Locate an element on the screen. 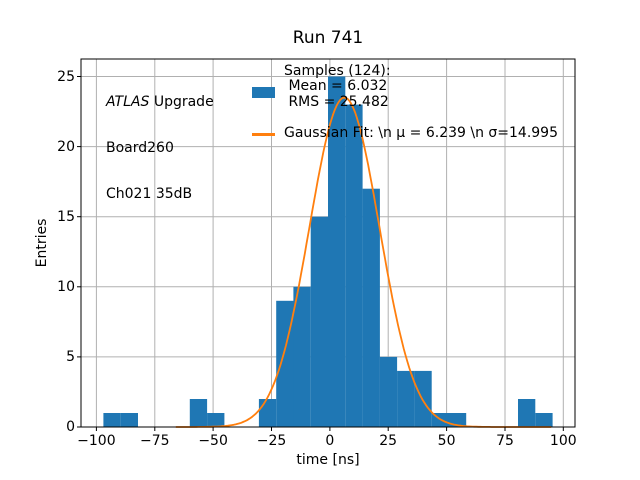 The height and width of the screenshot is (480, 640). atlas-annotation: ATLAS Upgrade Board260 Ch021 35dB is located at coordinates (160, 148).